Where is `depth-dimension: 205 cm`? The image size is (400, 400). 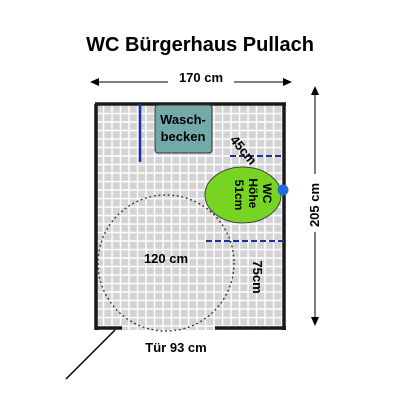 depth-dimension: 205 cm is located at coordinates (315, 206).